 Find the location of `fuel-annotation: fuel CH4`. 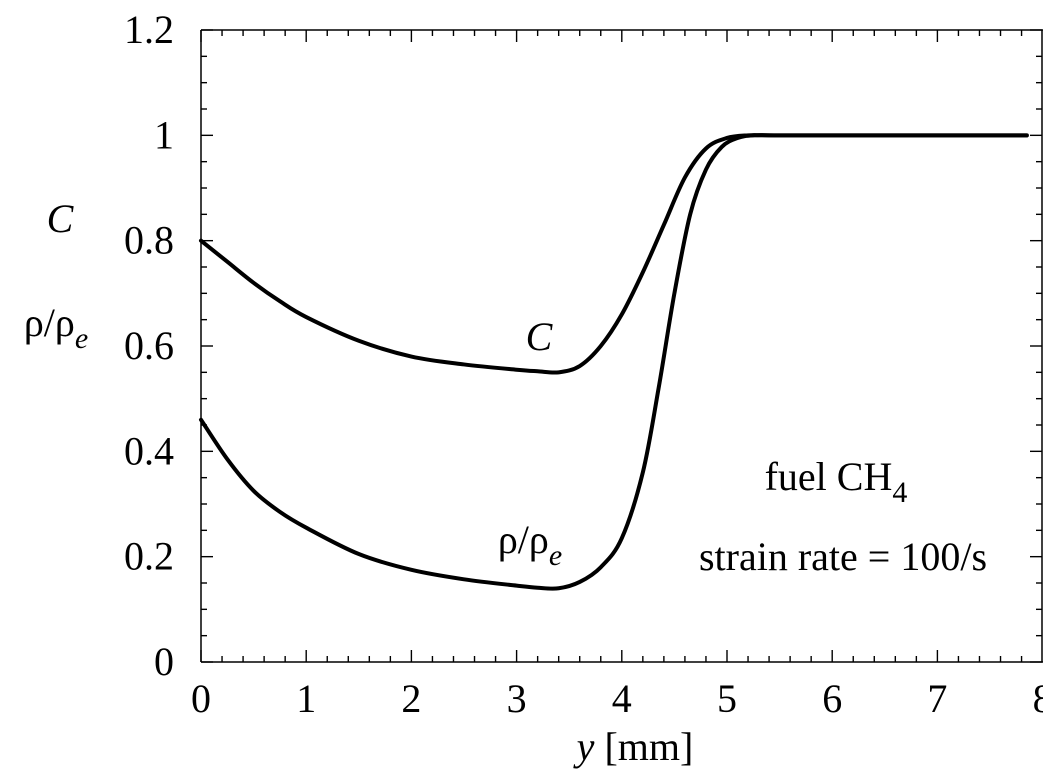

fuel-annotation: fuel CH4 is located at coordinates (836, 481).